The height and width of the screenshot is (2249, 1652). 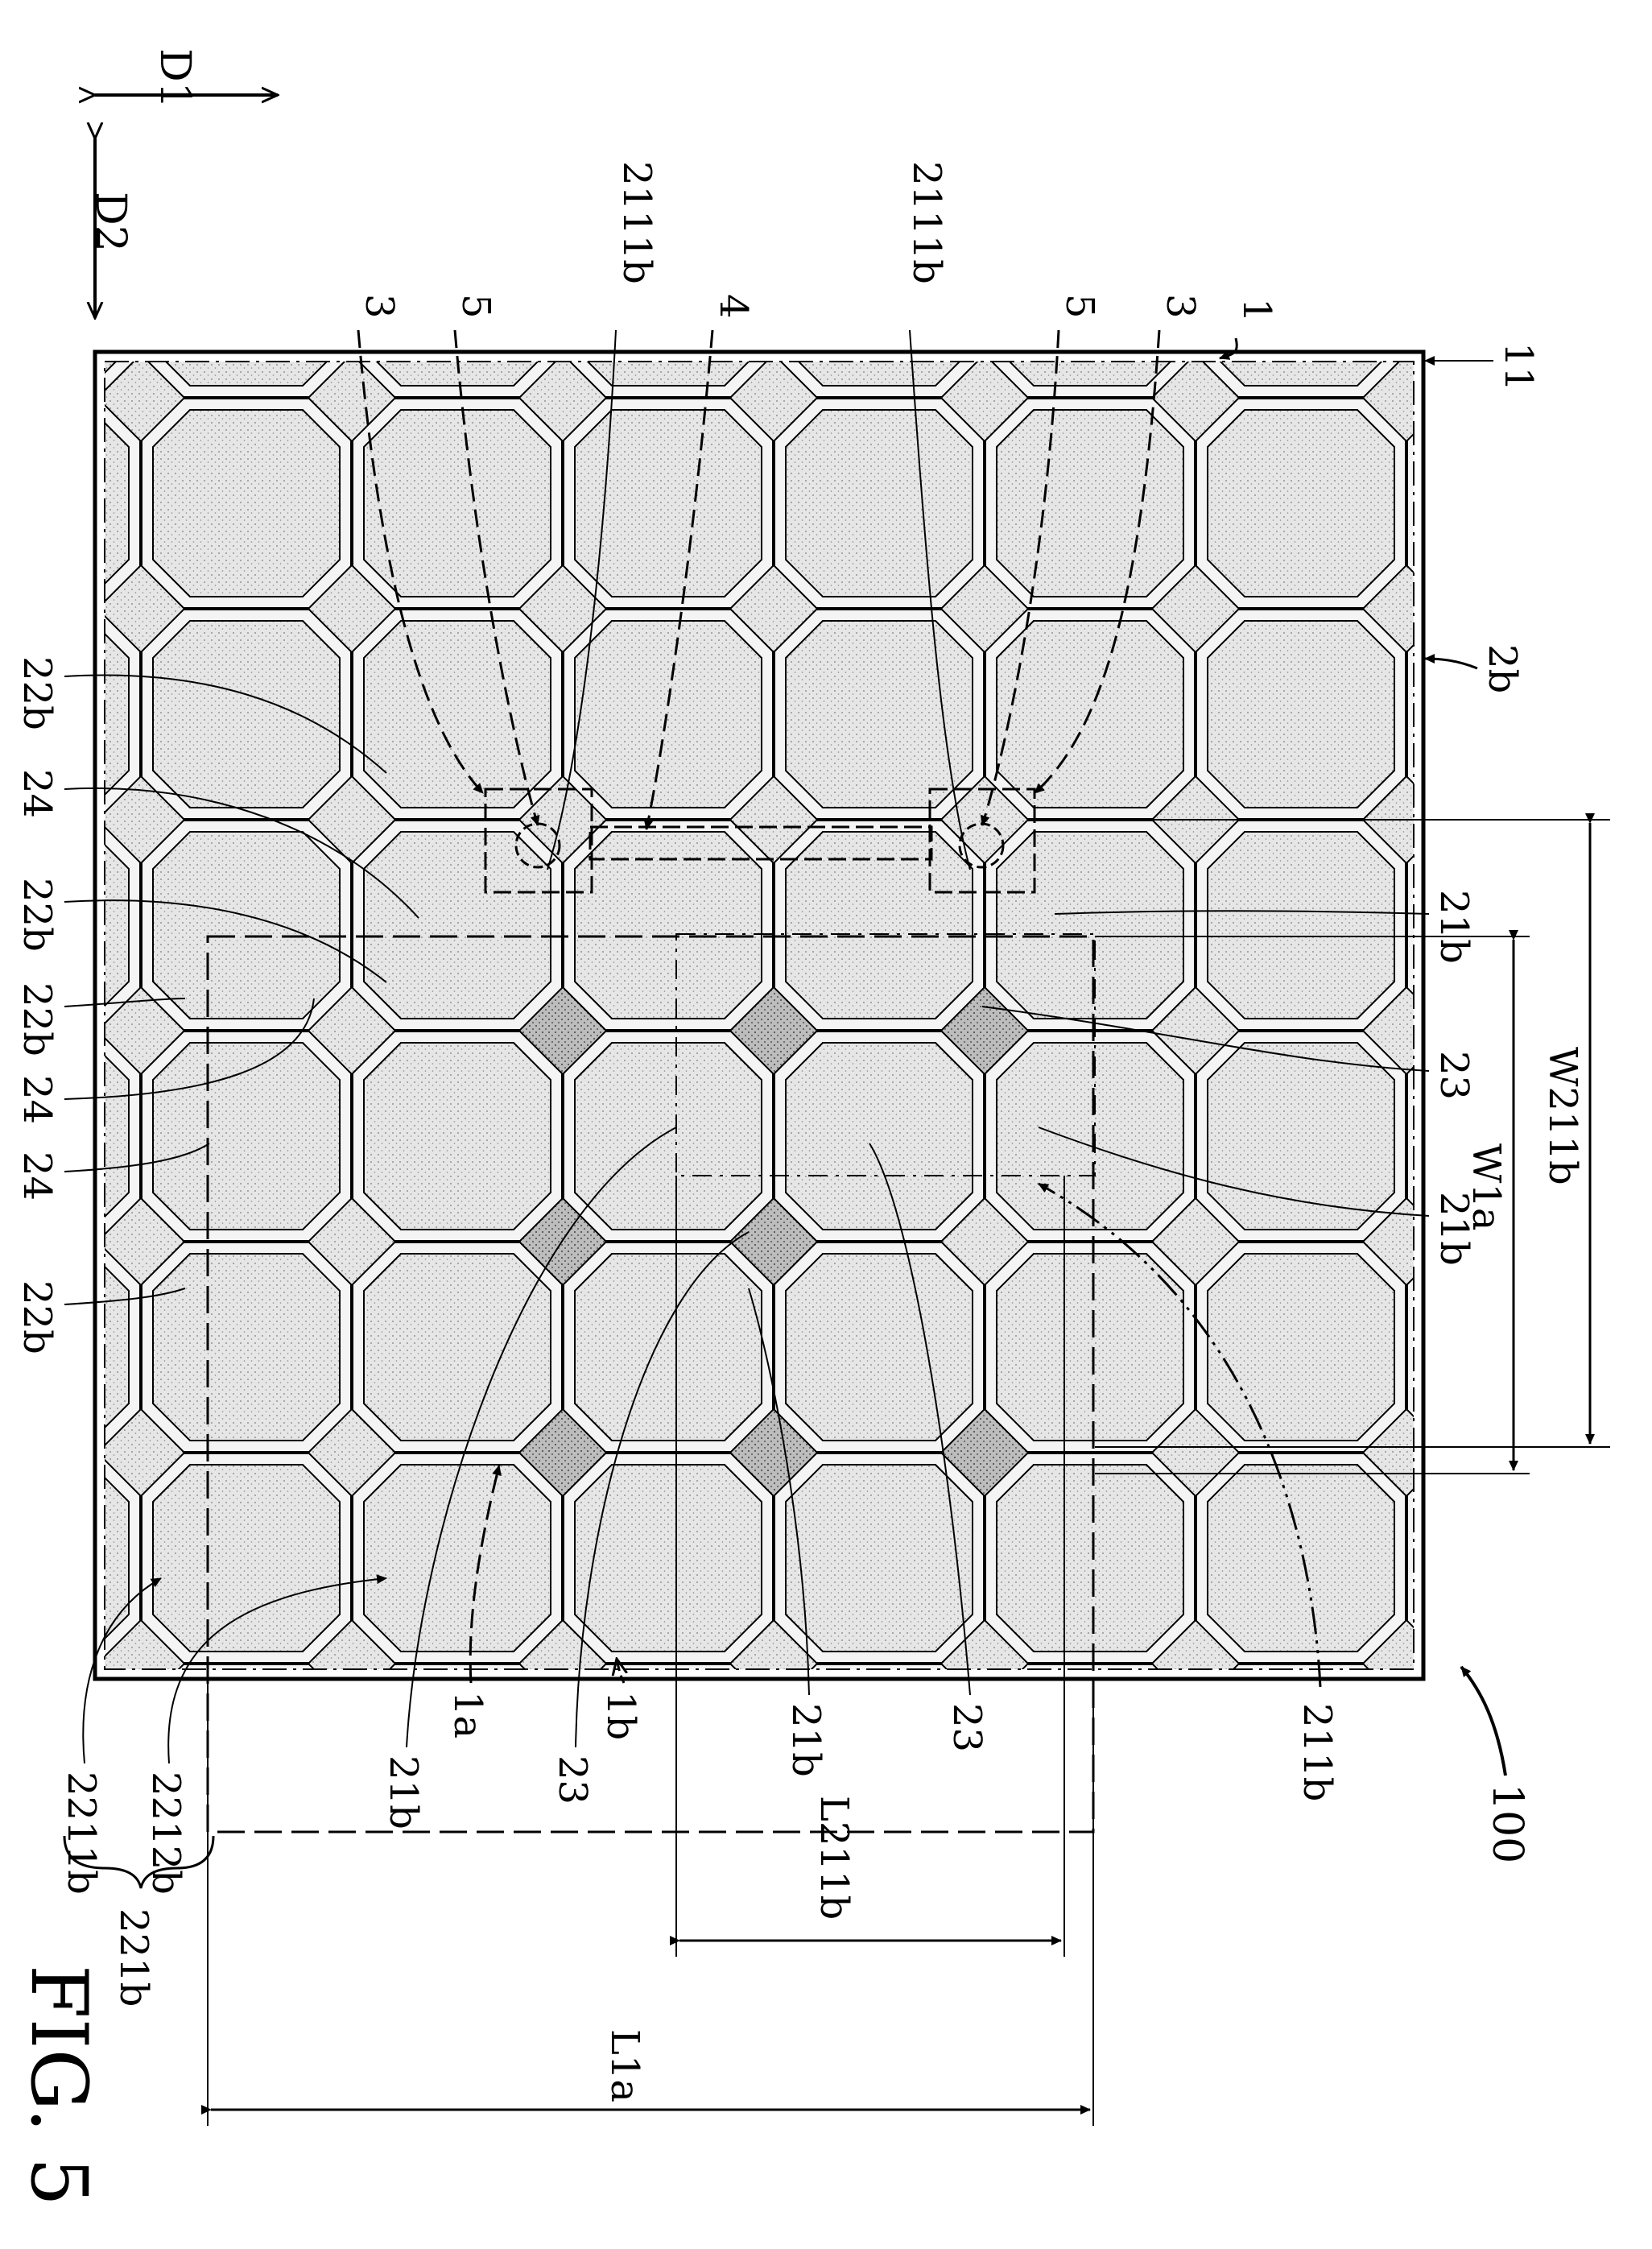 I want to click on trace-box, so click(x=761, y=843).